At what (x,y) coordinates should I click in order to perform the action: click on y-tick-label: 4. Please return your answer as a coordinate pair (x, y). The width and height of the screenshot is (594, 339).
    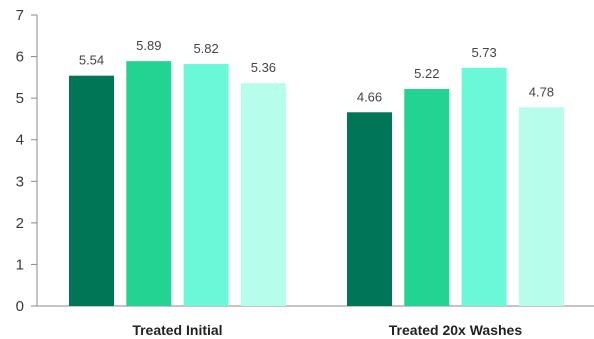
    Looking at the image, I should click on (20, 140).